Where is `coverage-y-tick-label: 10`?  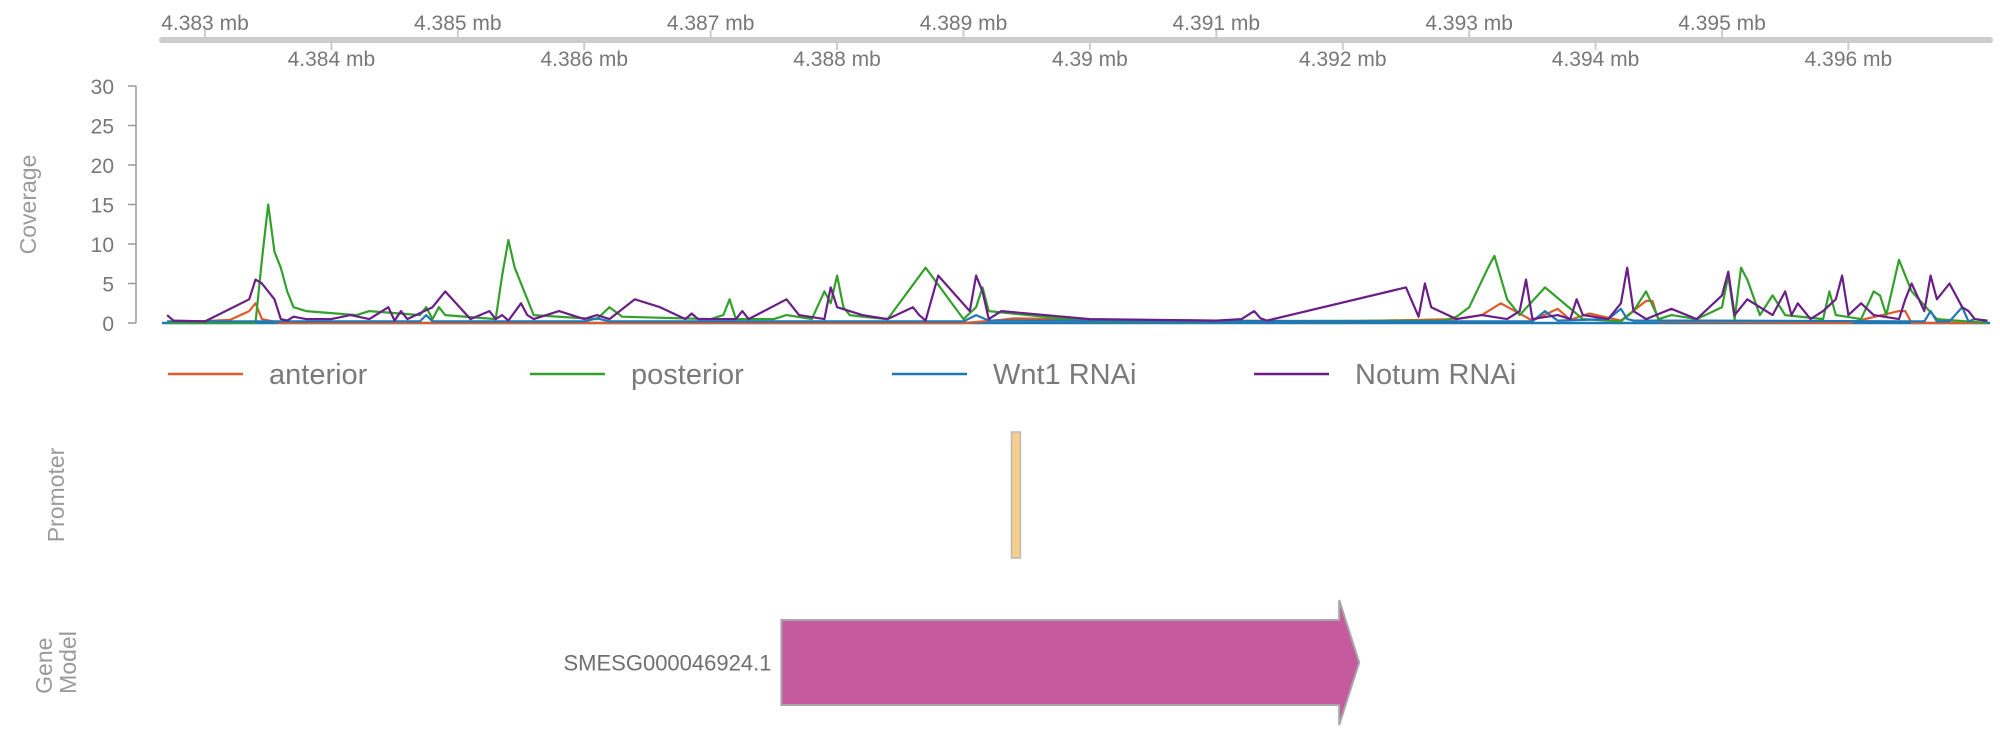 coverage-y-tick-label: 10 is located at coordinates (102, 245).